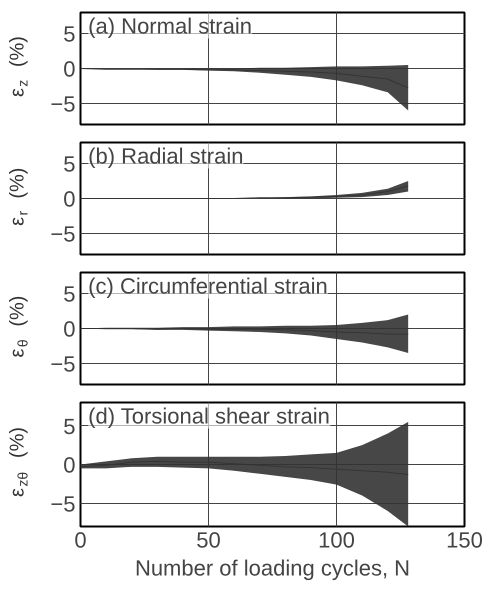  I want to click on chart-title: (c) Circumferential strain, so click(208, 286).